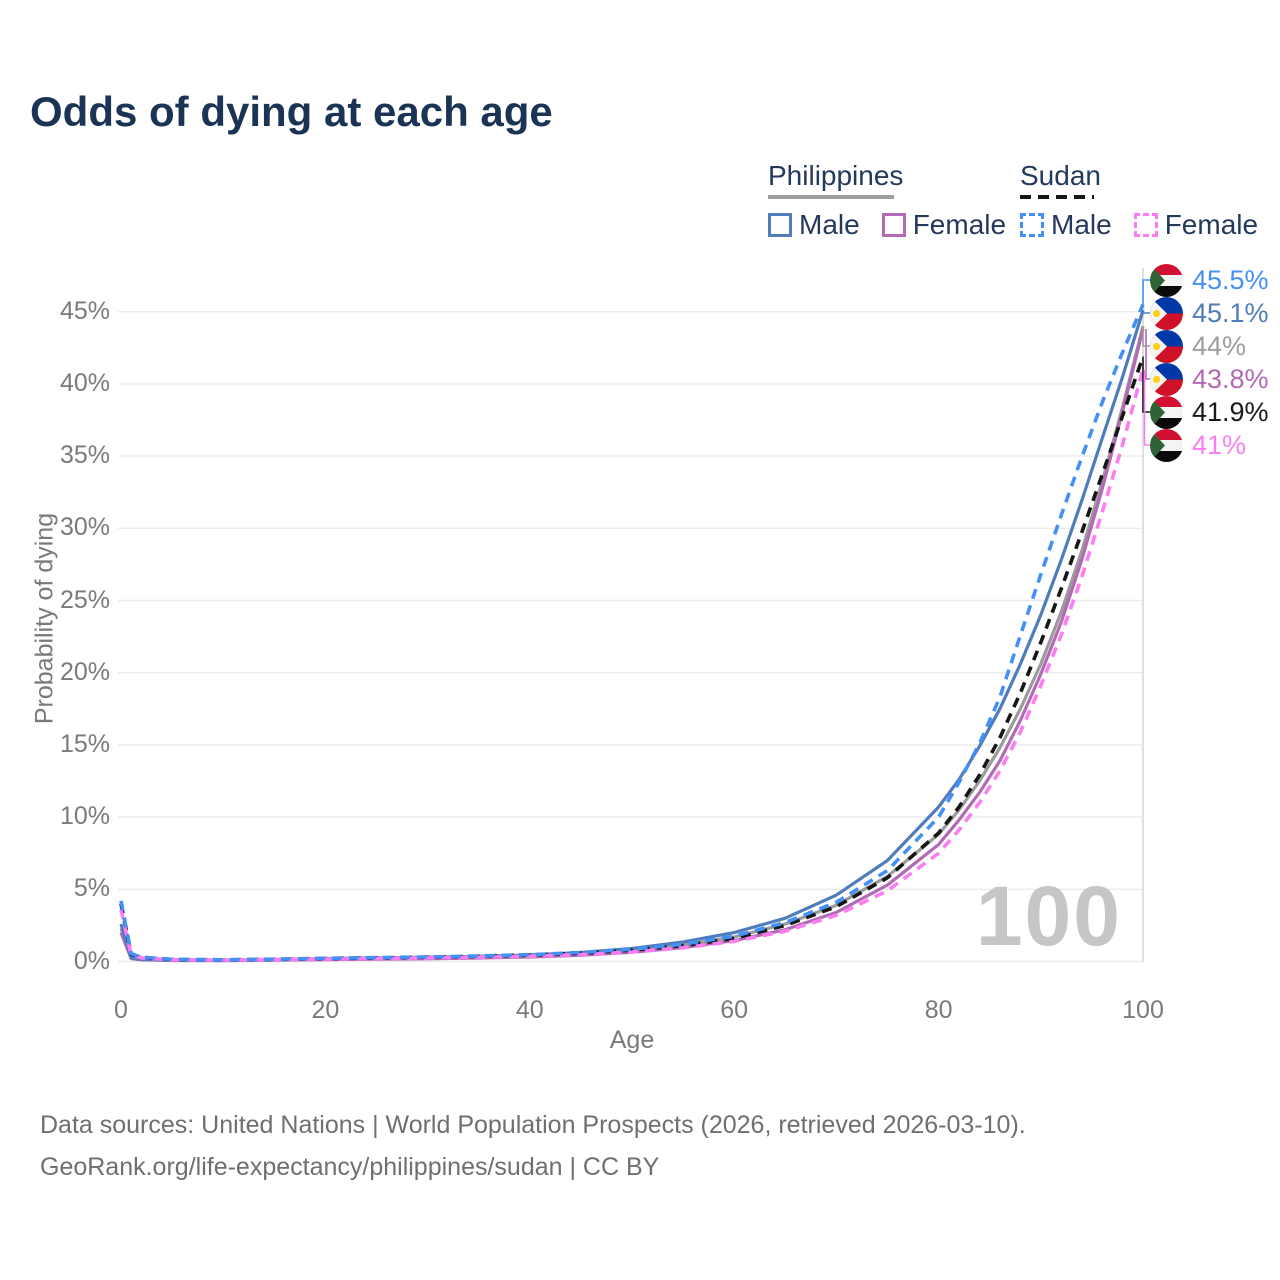 This screenshot has height=1280, width=1280. What do you see at coordinates (1219, 444) in the screenshot?
I see `end-value-label: 41%` at bounding box center [1219, 444].